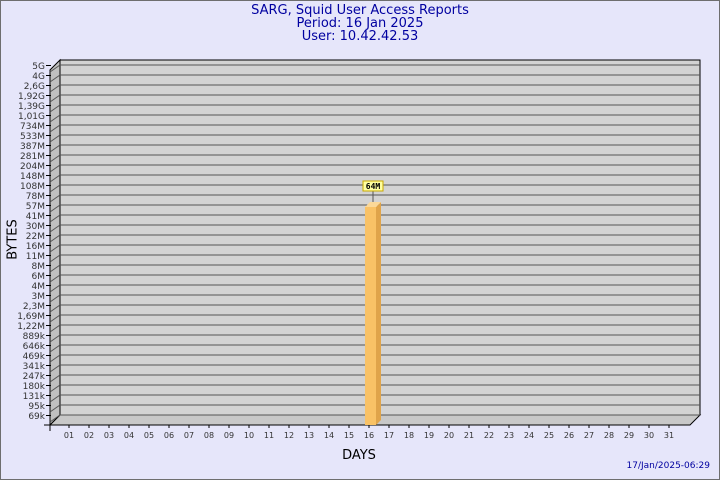 The width and height of the screenshot is (720, 480). I want to click on bar, so click(370, 316).